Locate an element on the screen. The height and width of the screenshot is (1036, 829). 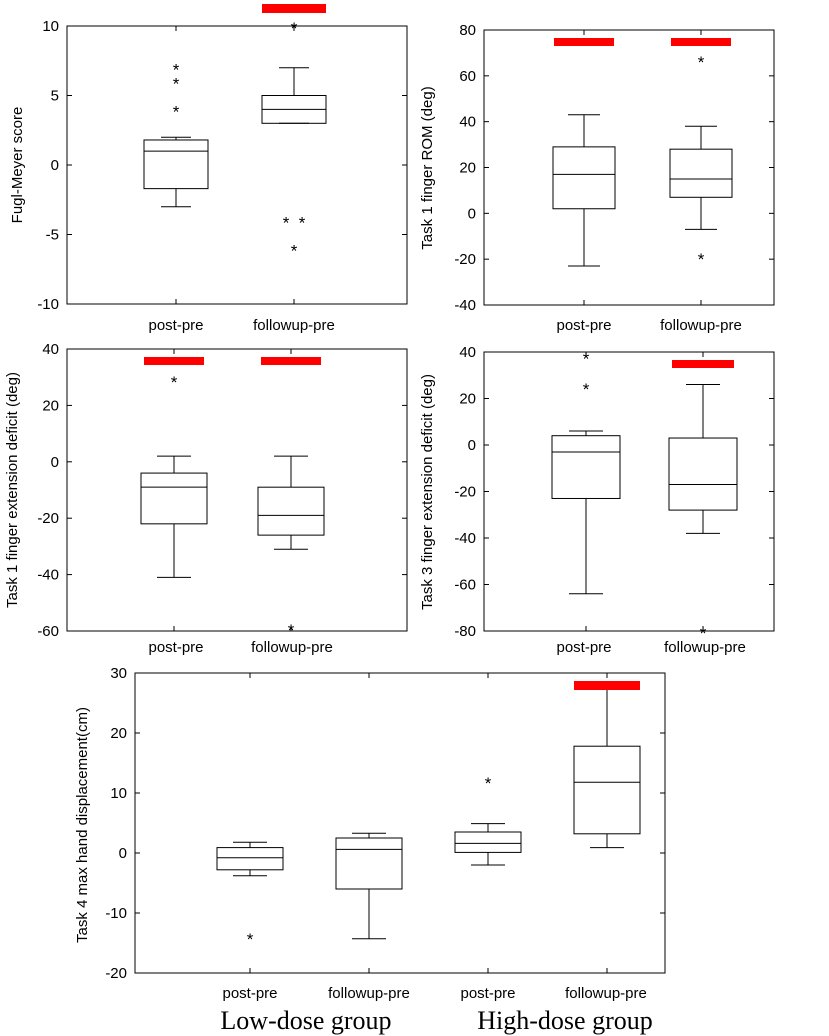
group-label-high-dose: High-dose group is located at coordinates (564, 1020).